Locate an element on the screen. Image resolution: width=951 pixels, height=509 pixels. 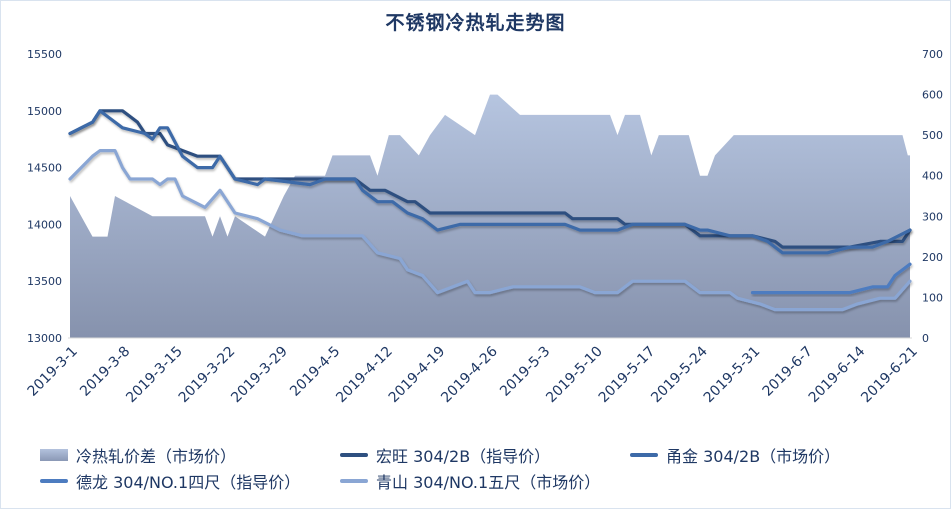
right-tick-label: 200 is located at coordinates (932, 257).